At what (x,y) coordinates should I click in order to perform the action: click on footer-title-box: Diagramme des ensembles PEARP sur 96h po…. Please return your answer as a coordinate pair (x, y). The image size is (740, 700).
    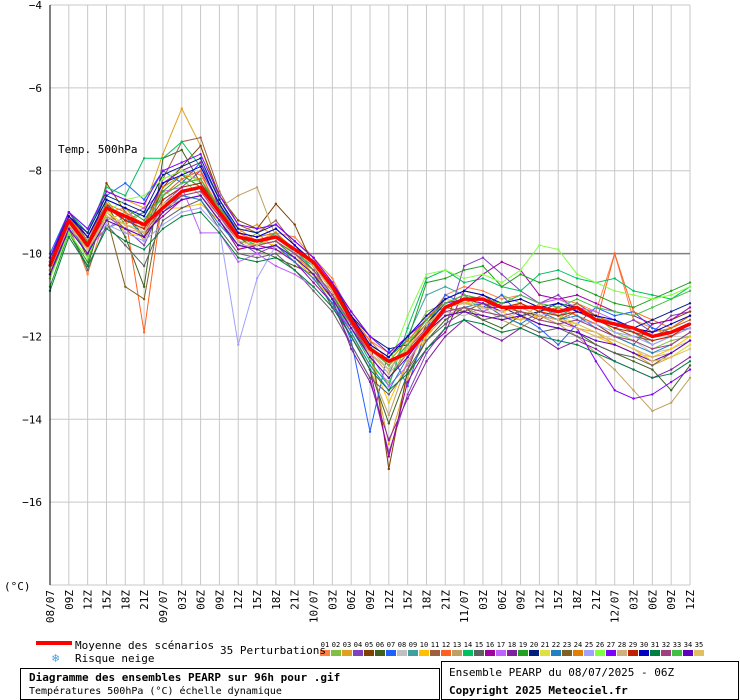
    Looking at the image, I should click on (230, 684).